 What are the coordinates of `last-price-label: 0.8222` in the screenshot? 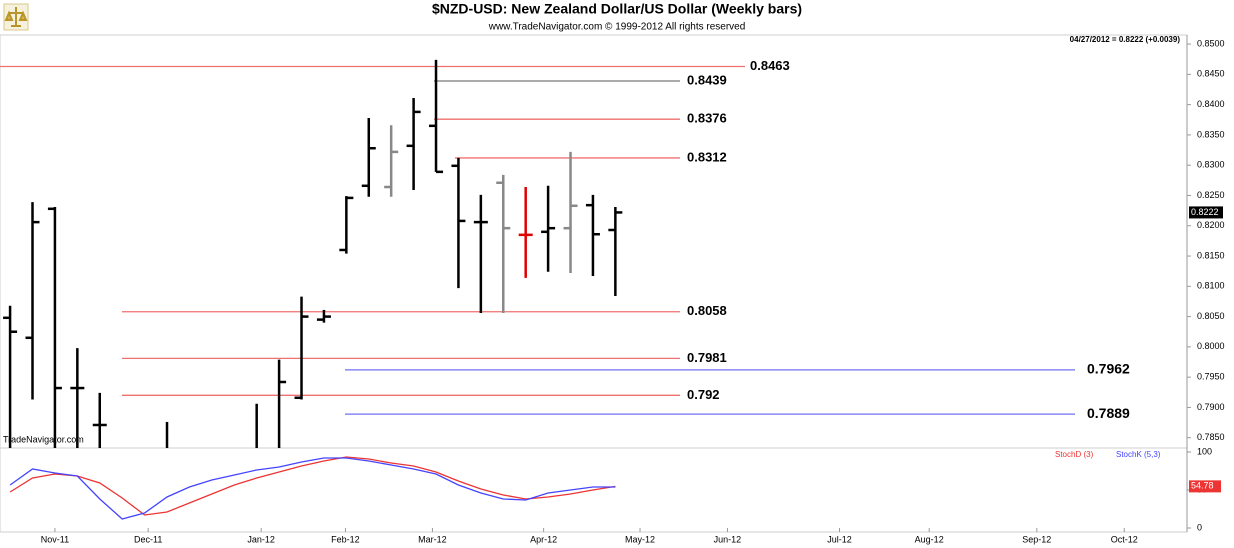 It's located at (1205, 212).